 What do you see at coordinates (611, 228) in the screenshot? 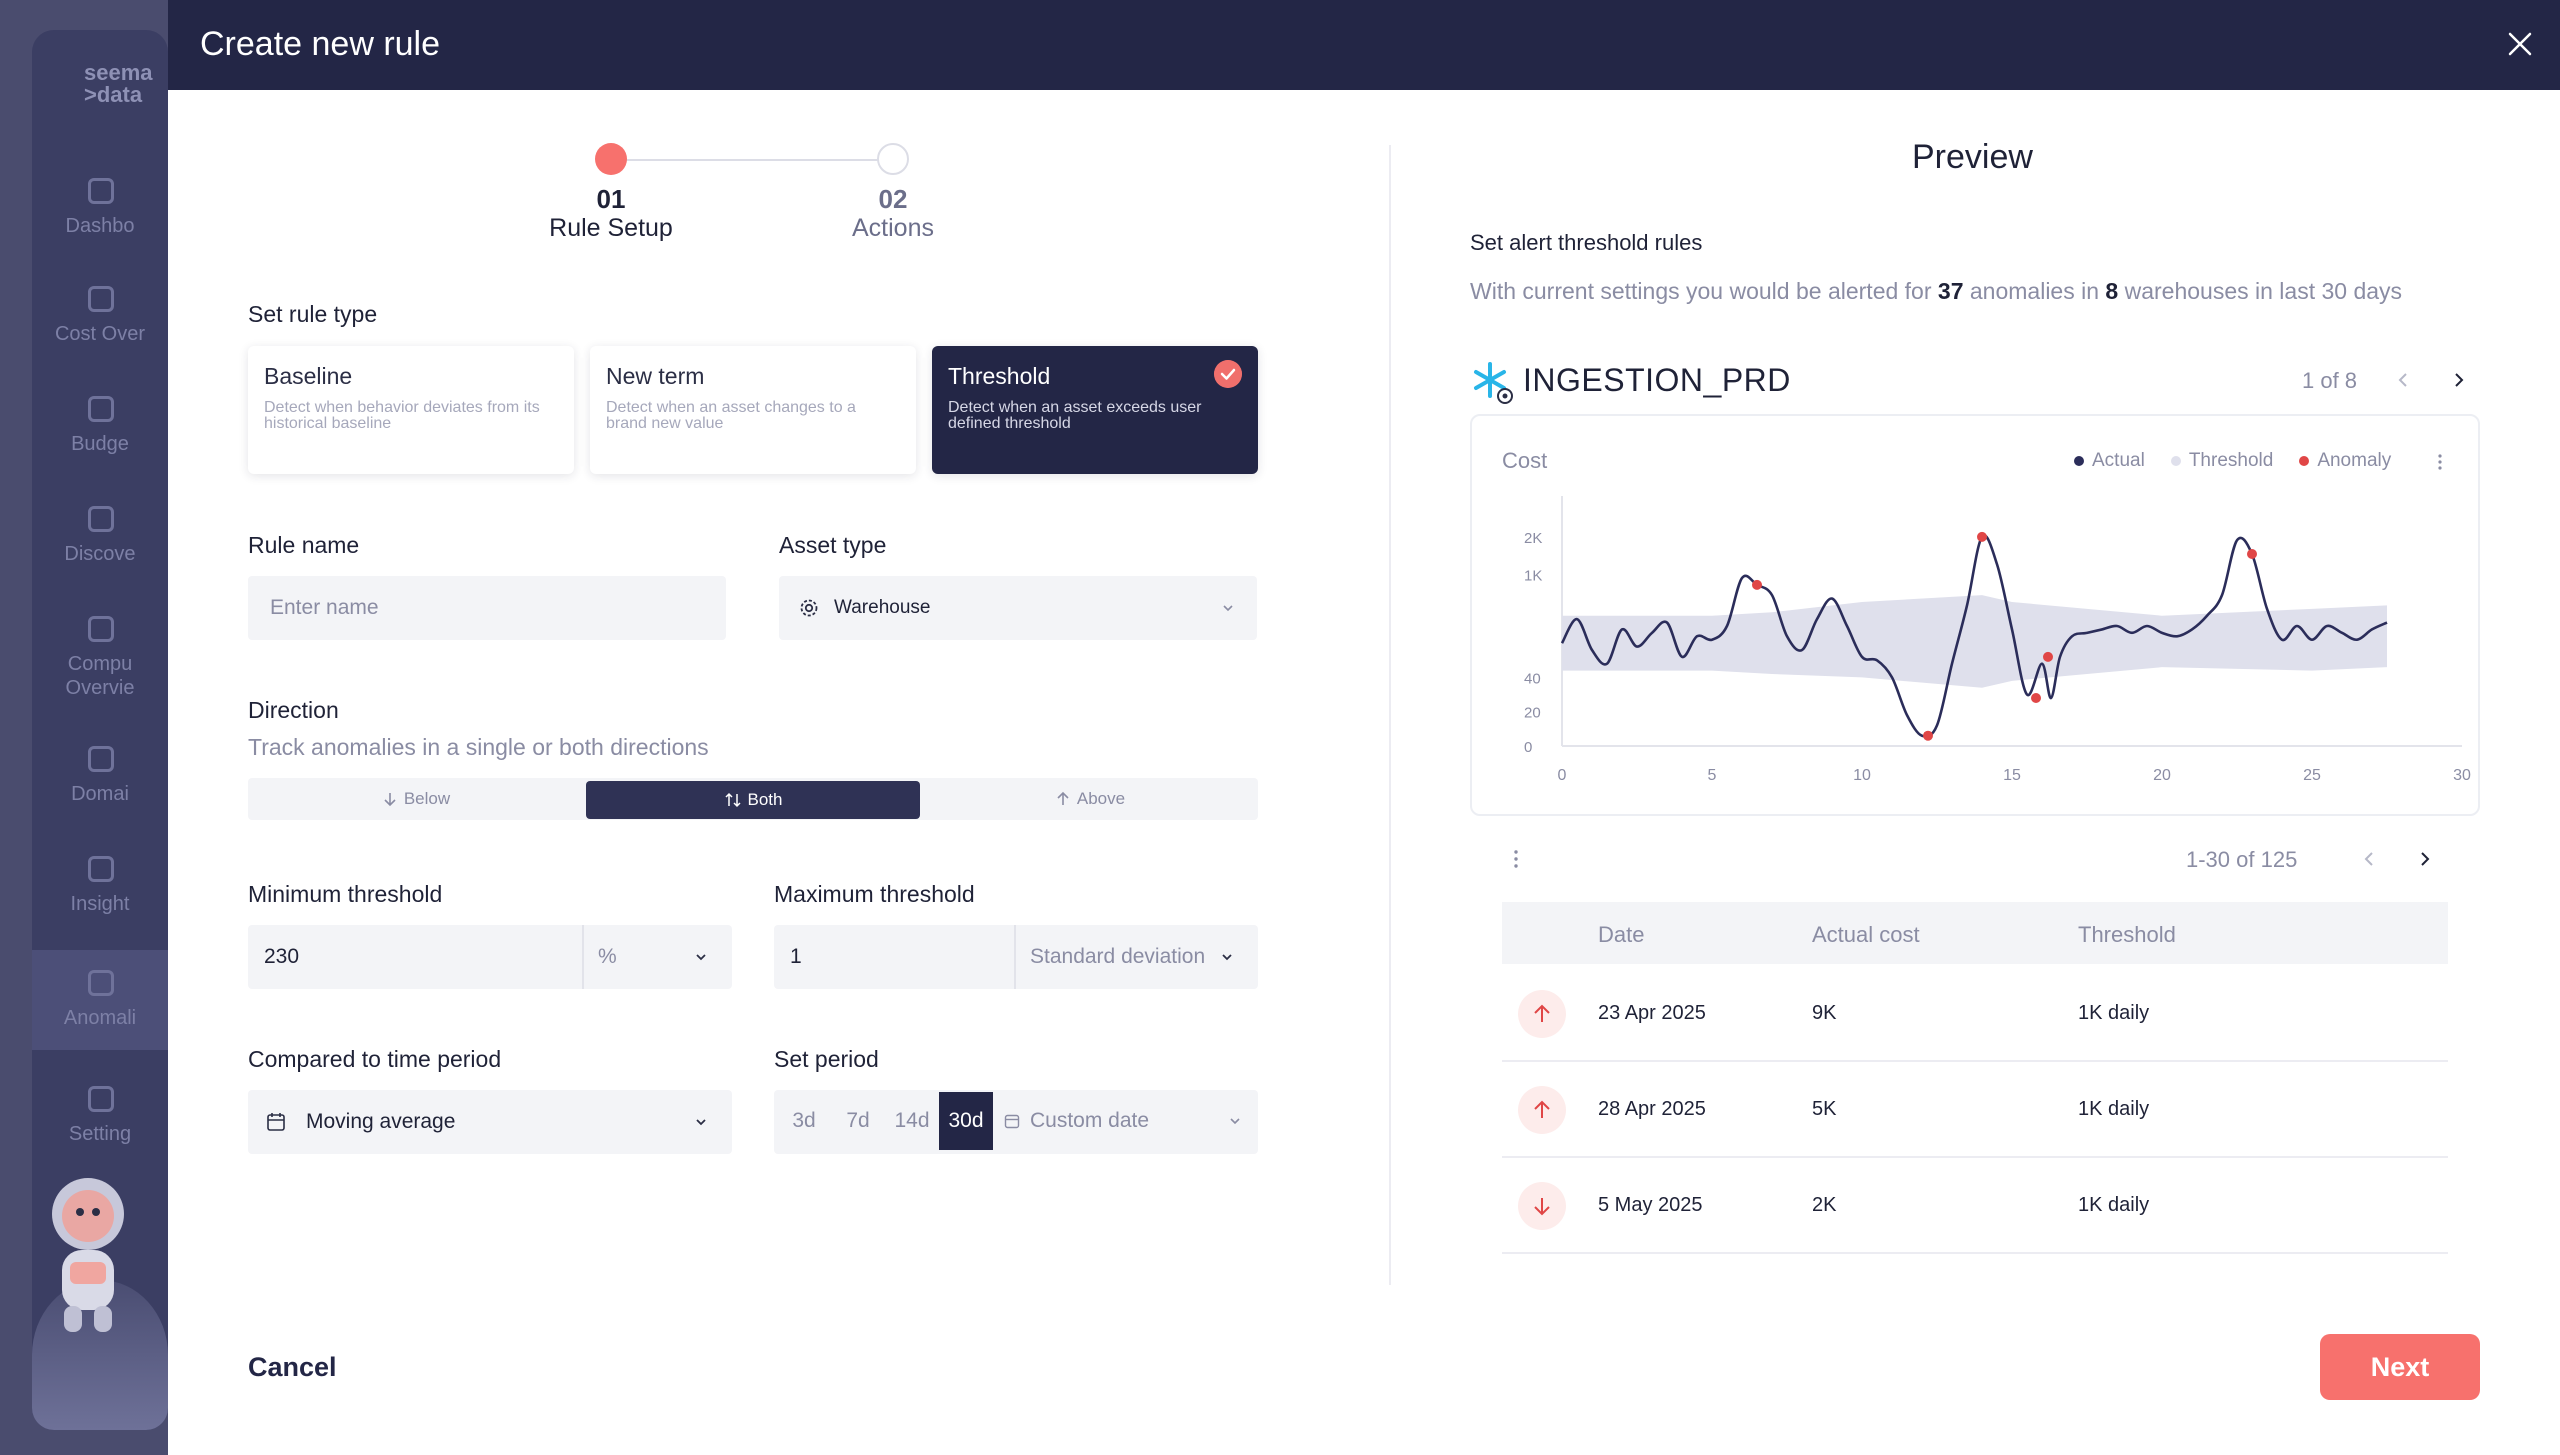
I see `step-1-label: Rule Setup` at bounding box center [611, 228].